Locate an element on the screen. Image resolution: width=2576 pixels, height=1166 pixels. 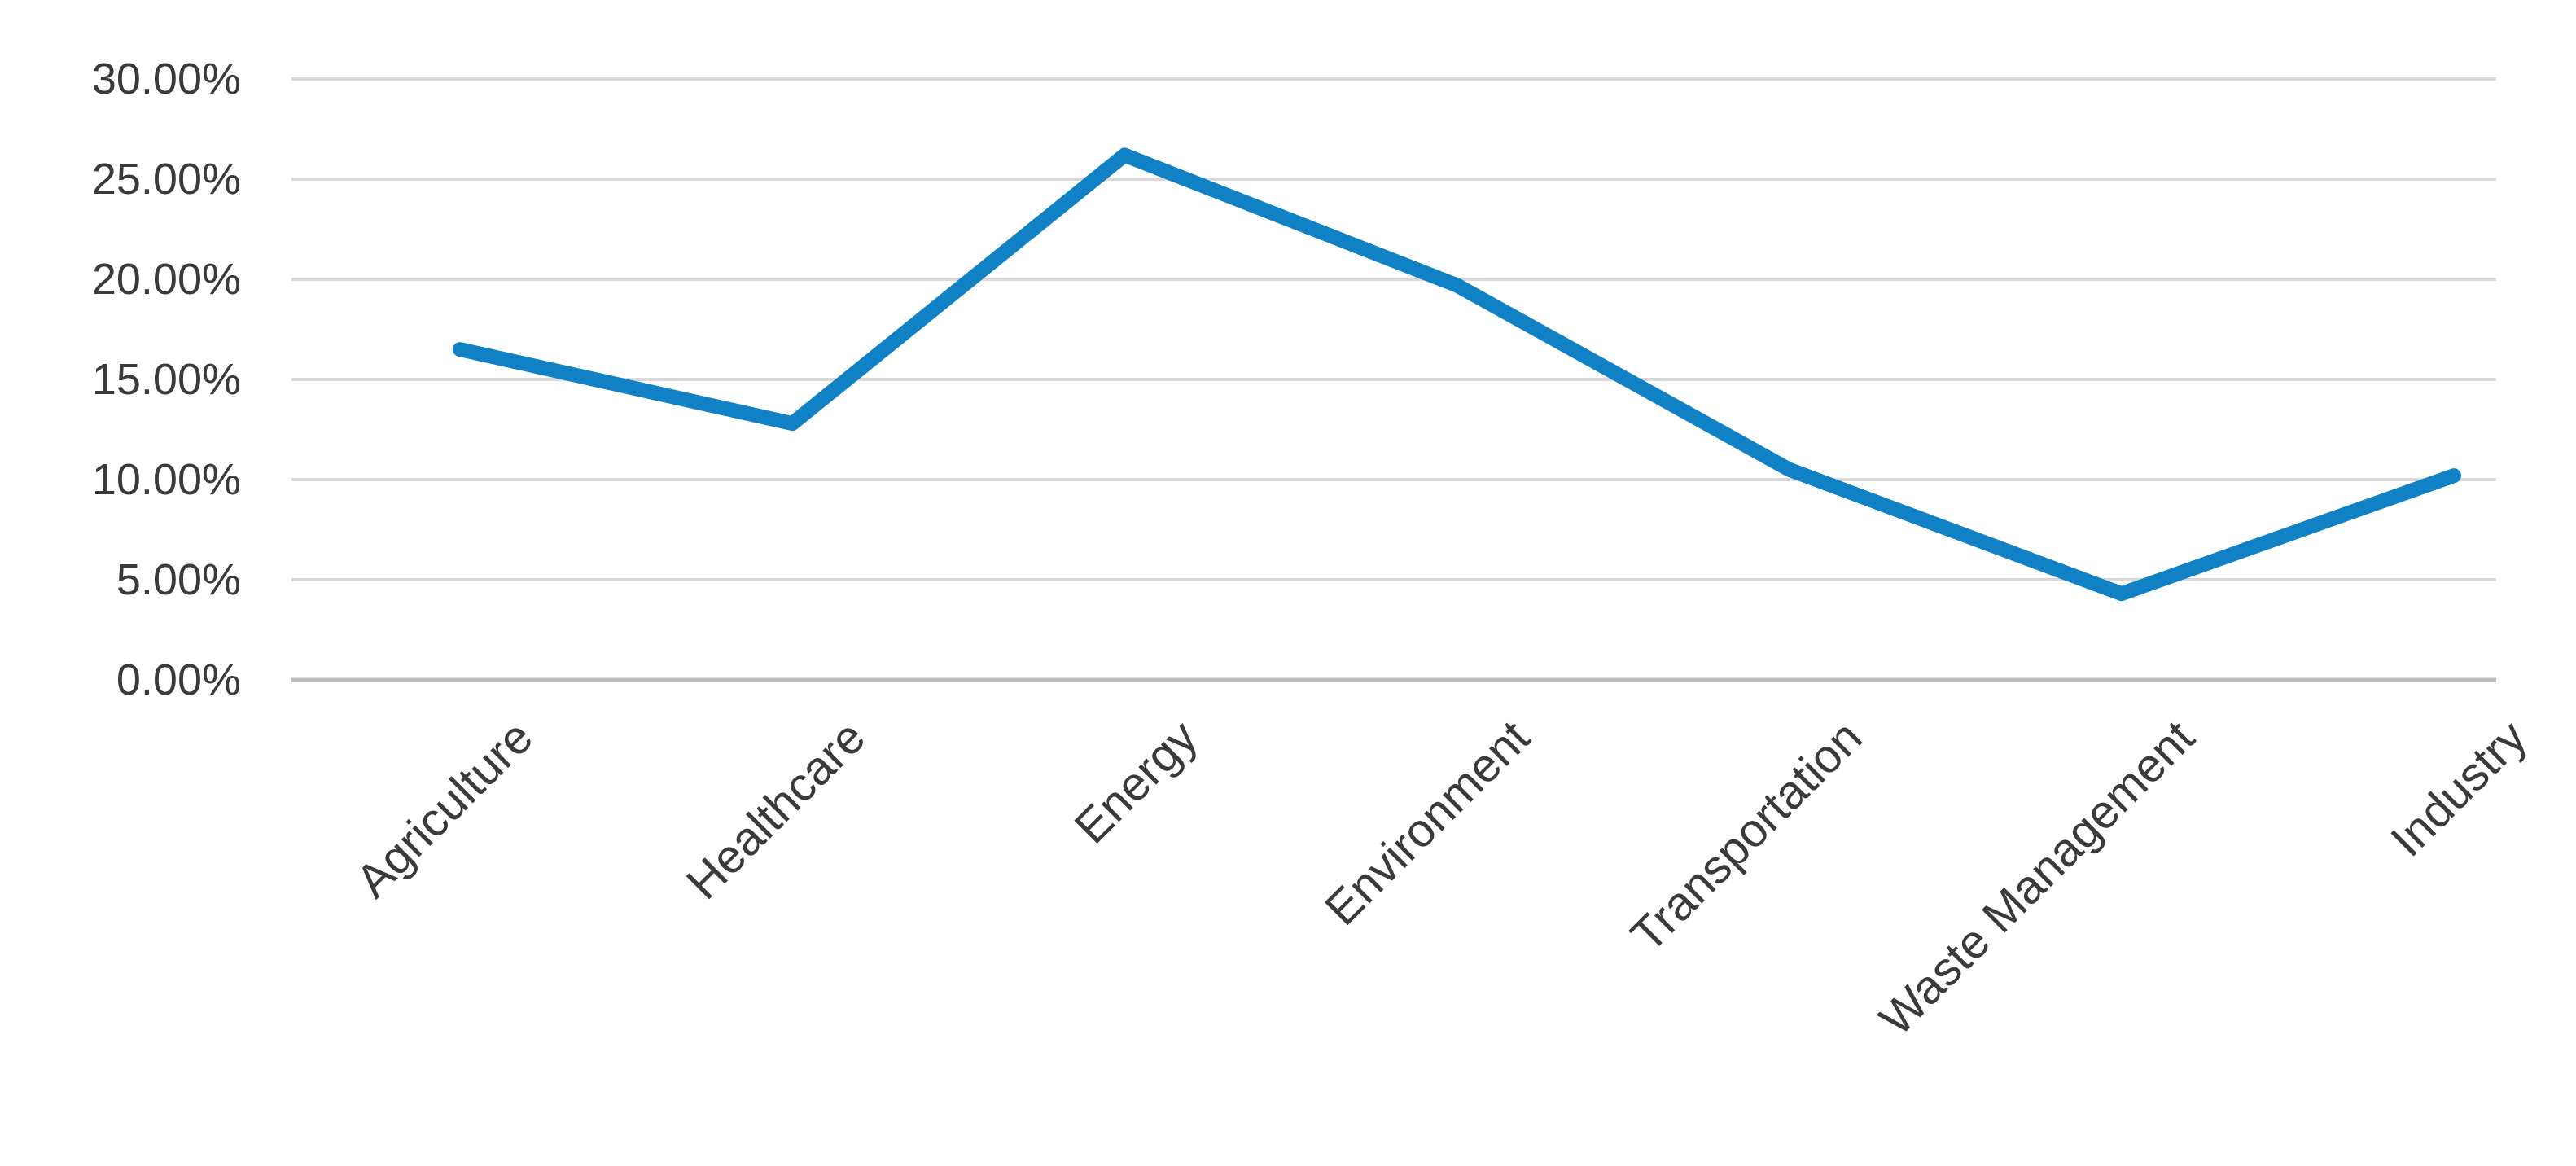
y-axis-tick-label: 25.00% is located at coordinates (166, 179).